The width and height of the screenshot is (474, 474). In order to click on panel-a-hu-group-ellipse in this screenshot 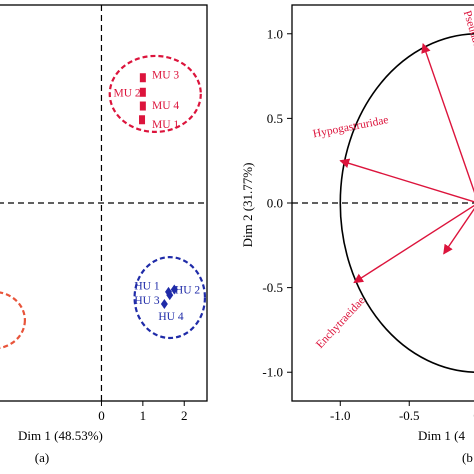, I will do `click(170, 298)`.